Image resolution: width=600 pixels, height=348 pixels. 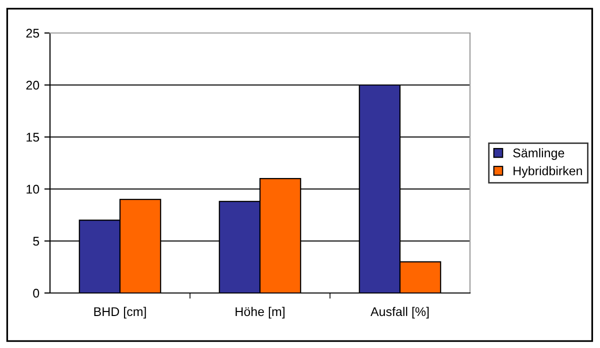 What do you see at coordinates (33, 33) in the screenshot?
I see `y-tick-label: 25` at bounding box center [33, 33].